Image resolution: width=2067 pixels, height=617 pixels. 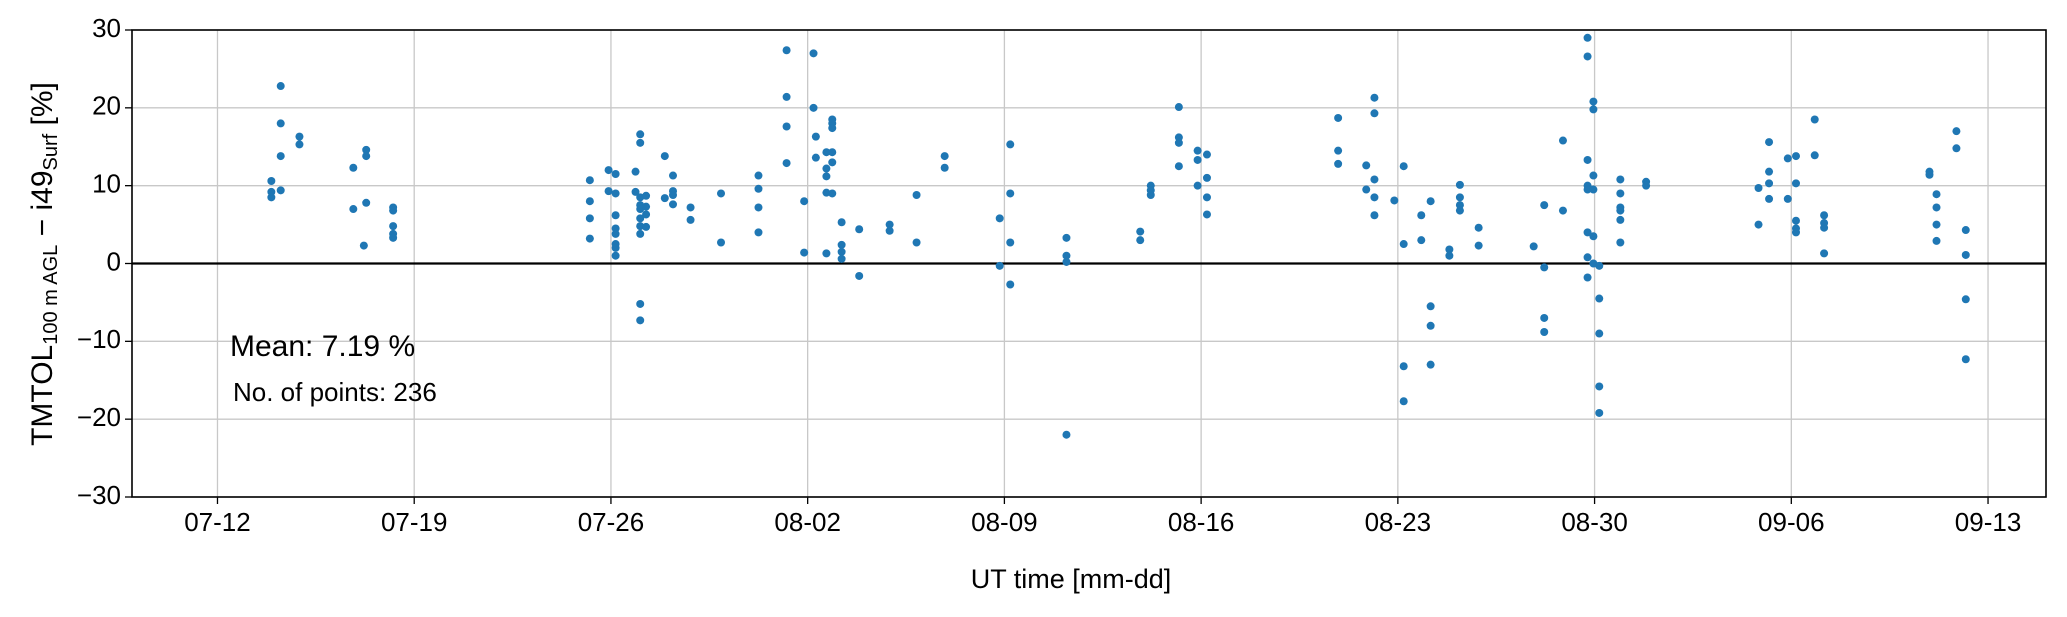 What do you see at coordinates (1071, 579) in the screenshot?
I see `x-axis-label: UT time [mm-dd]` at bounding box center [1071, 579].